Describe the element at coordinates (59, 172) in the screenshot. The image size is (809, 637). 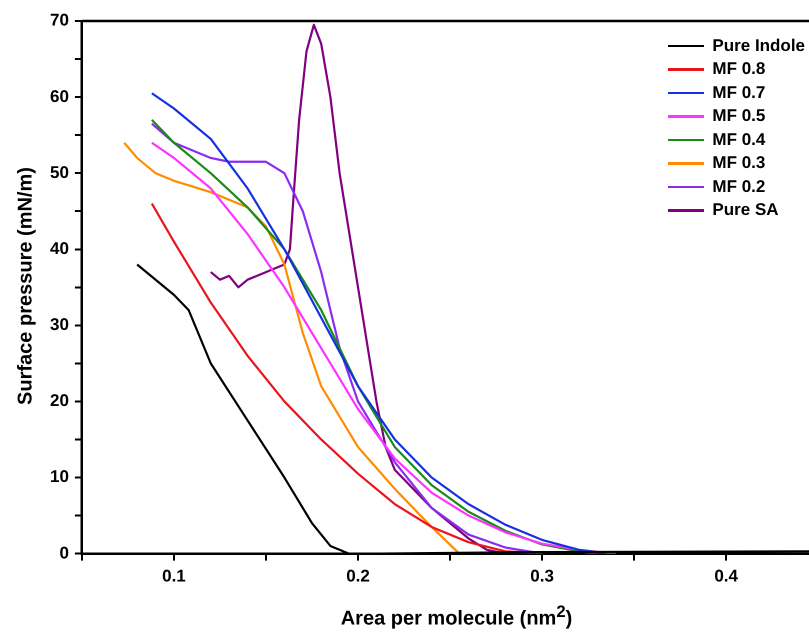
I see `y-tick-label: 50` at that location.